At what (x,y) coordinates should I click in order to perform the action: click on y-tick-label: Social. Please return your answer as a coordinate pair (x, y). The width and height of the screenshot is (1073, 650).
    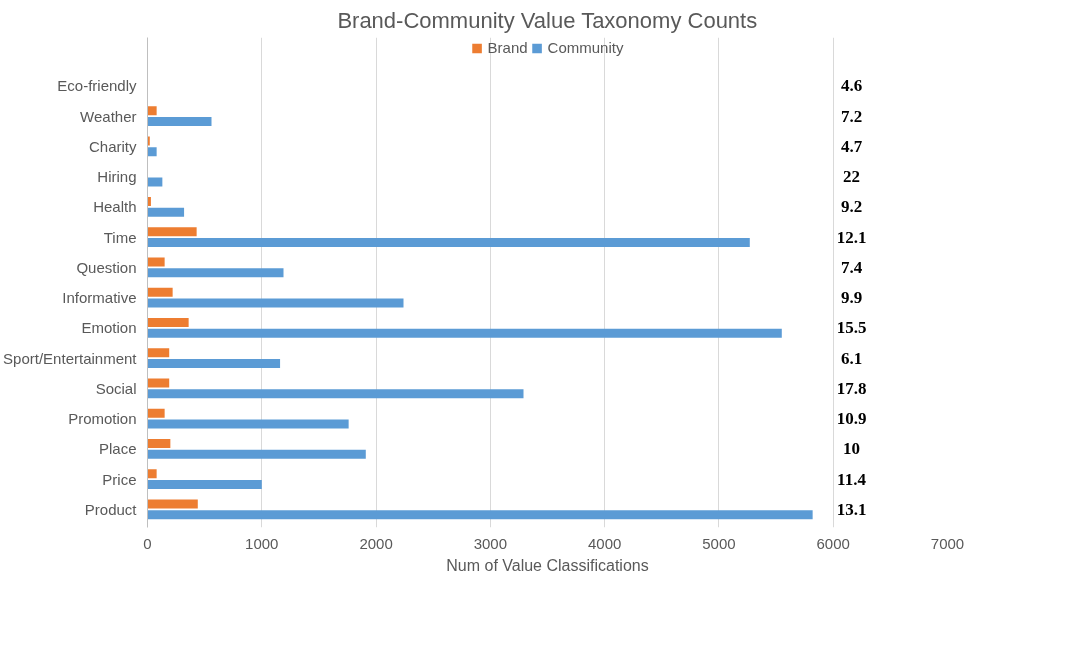
    Looking at the image, I should click on (116, 388).